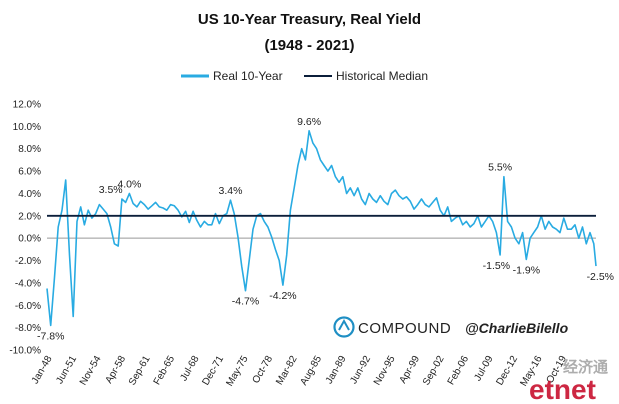  Describe the element at coordinates (116, 370) in the screenshot. I see `x-tick-label: Apr-58` at that location.